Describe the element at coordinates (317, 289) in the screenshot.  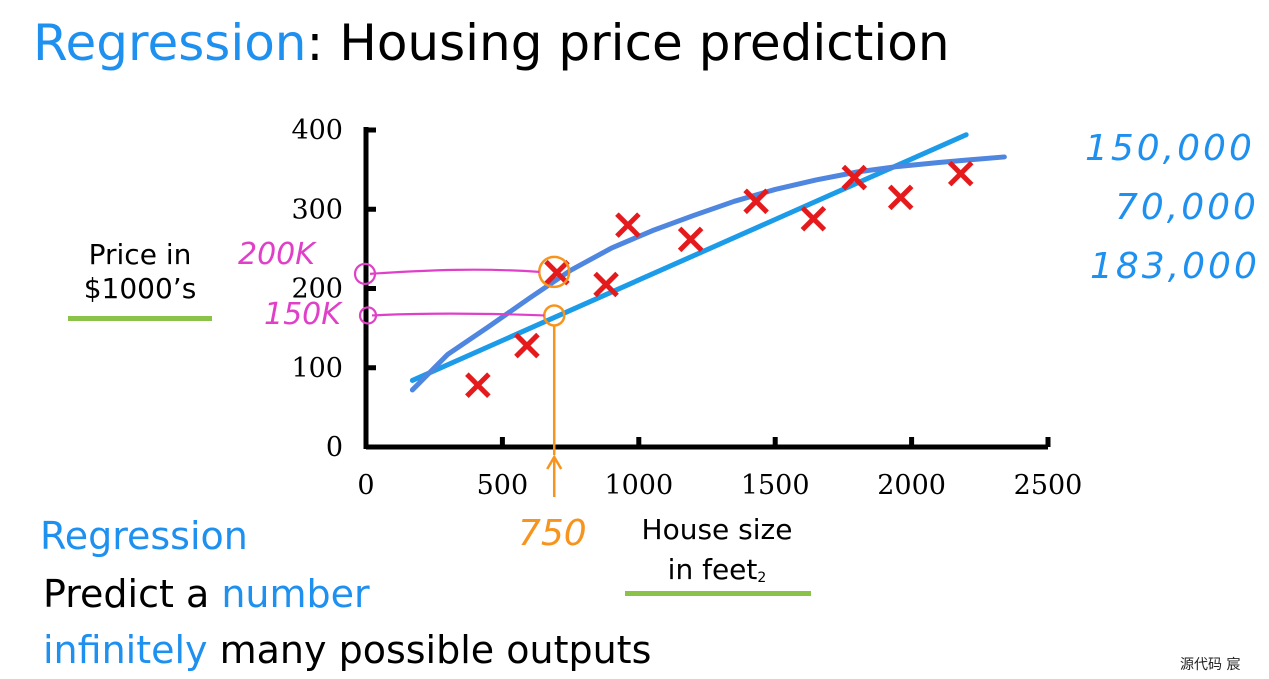
I see `y-tick-label: 200` at that location.